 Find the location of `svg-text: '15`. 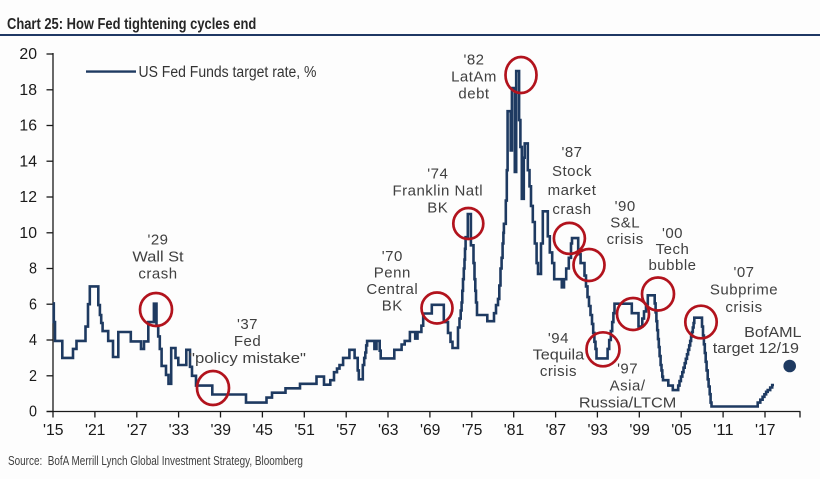

svg-text: '15 is located at coordinates (53, 430).